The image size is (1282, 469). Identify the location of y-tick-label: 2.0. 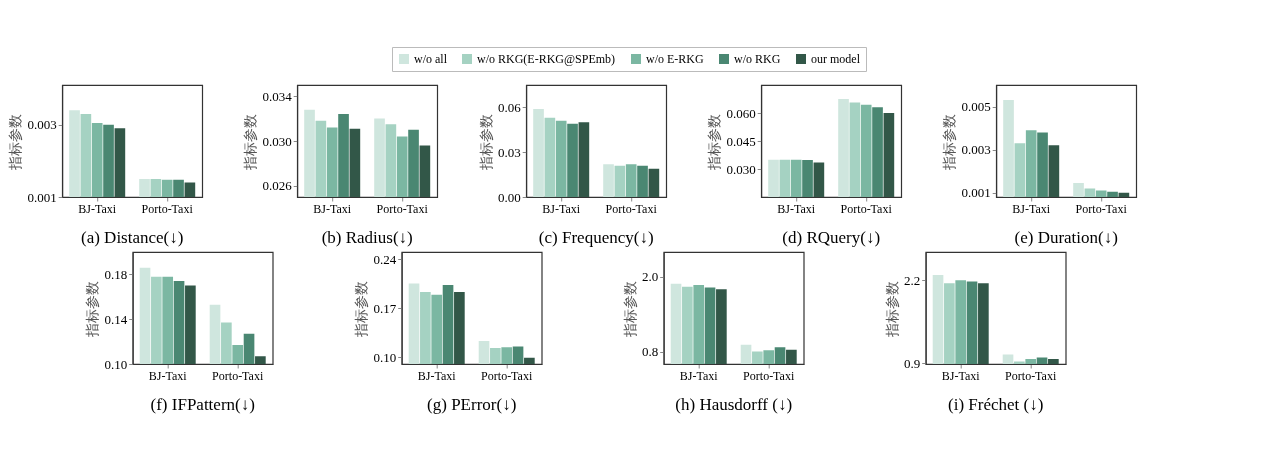
(650, 277).